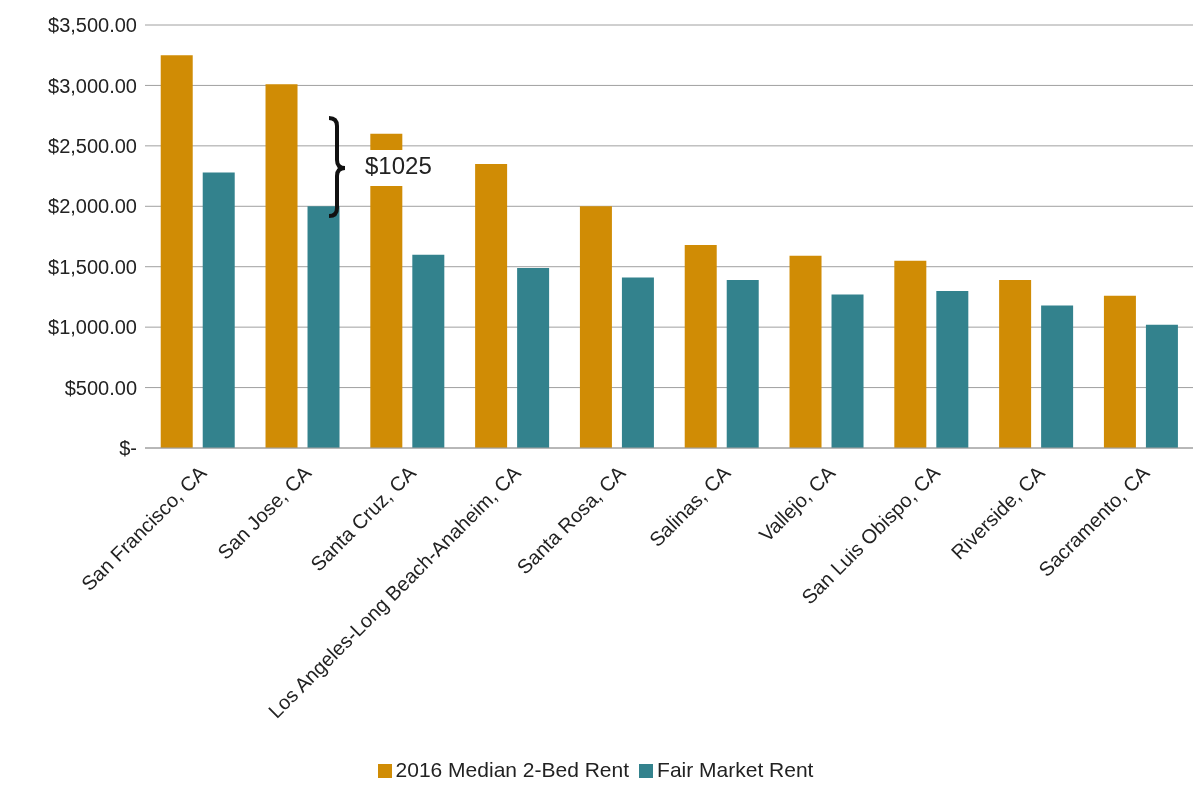  What do you see at coordinates (100, 387) in the screenshot?
I see `y-tick-label: $500.00` at bounding box center [100, 387].